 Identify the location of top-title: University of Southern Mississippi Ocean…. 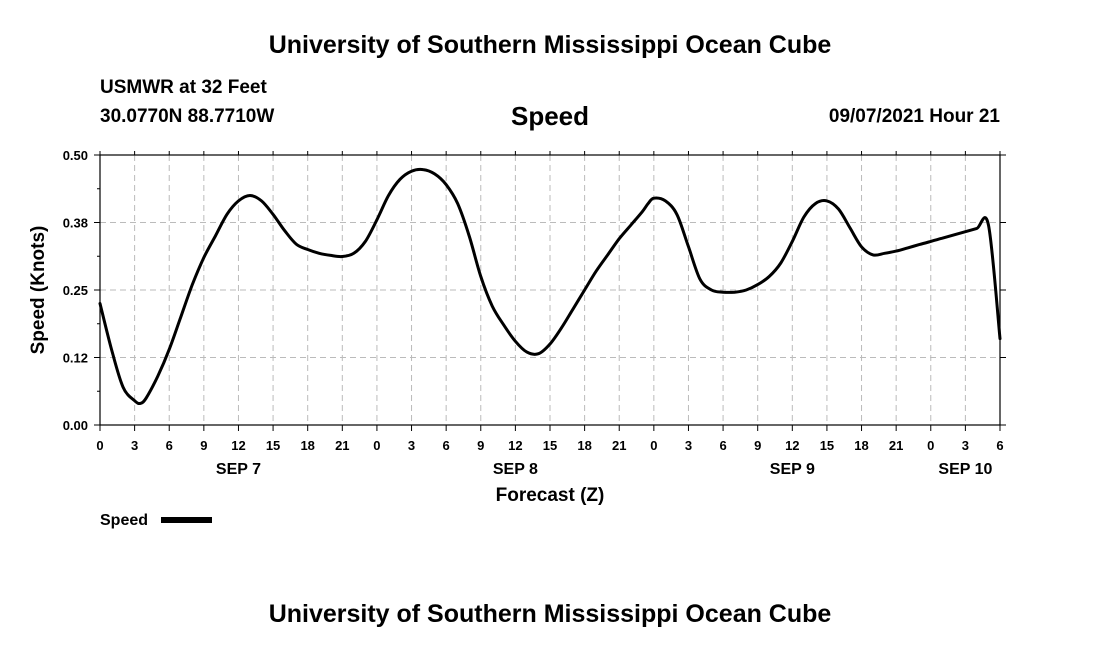
(550, 45).